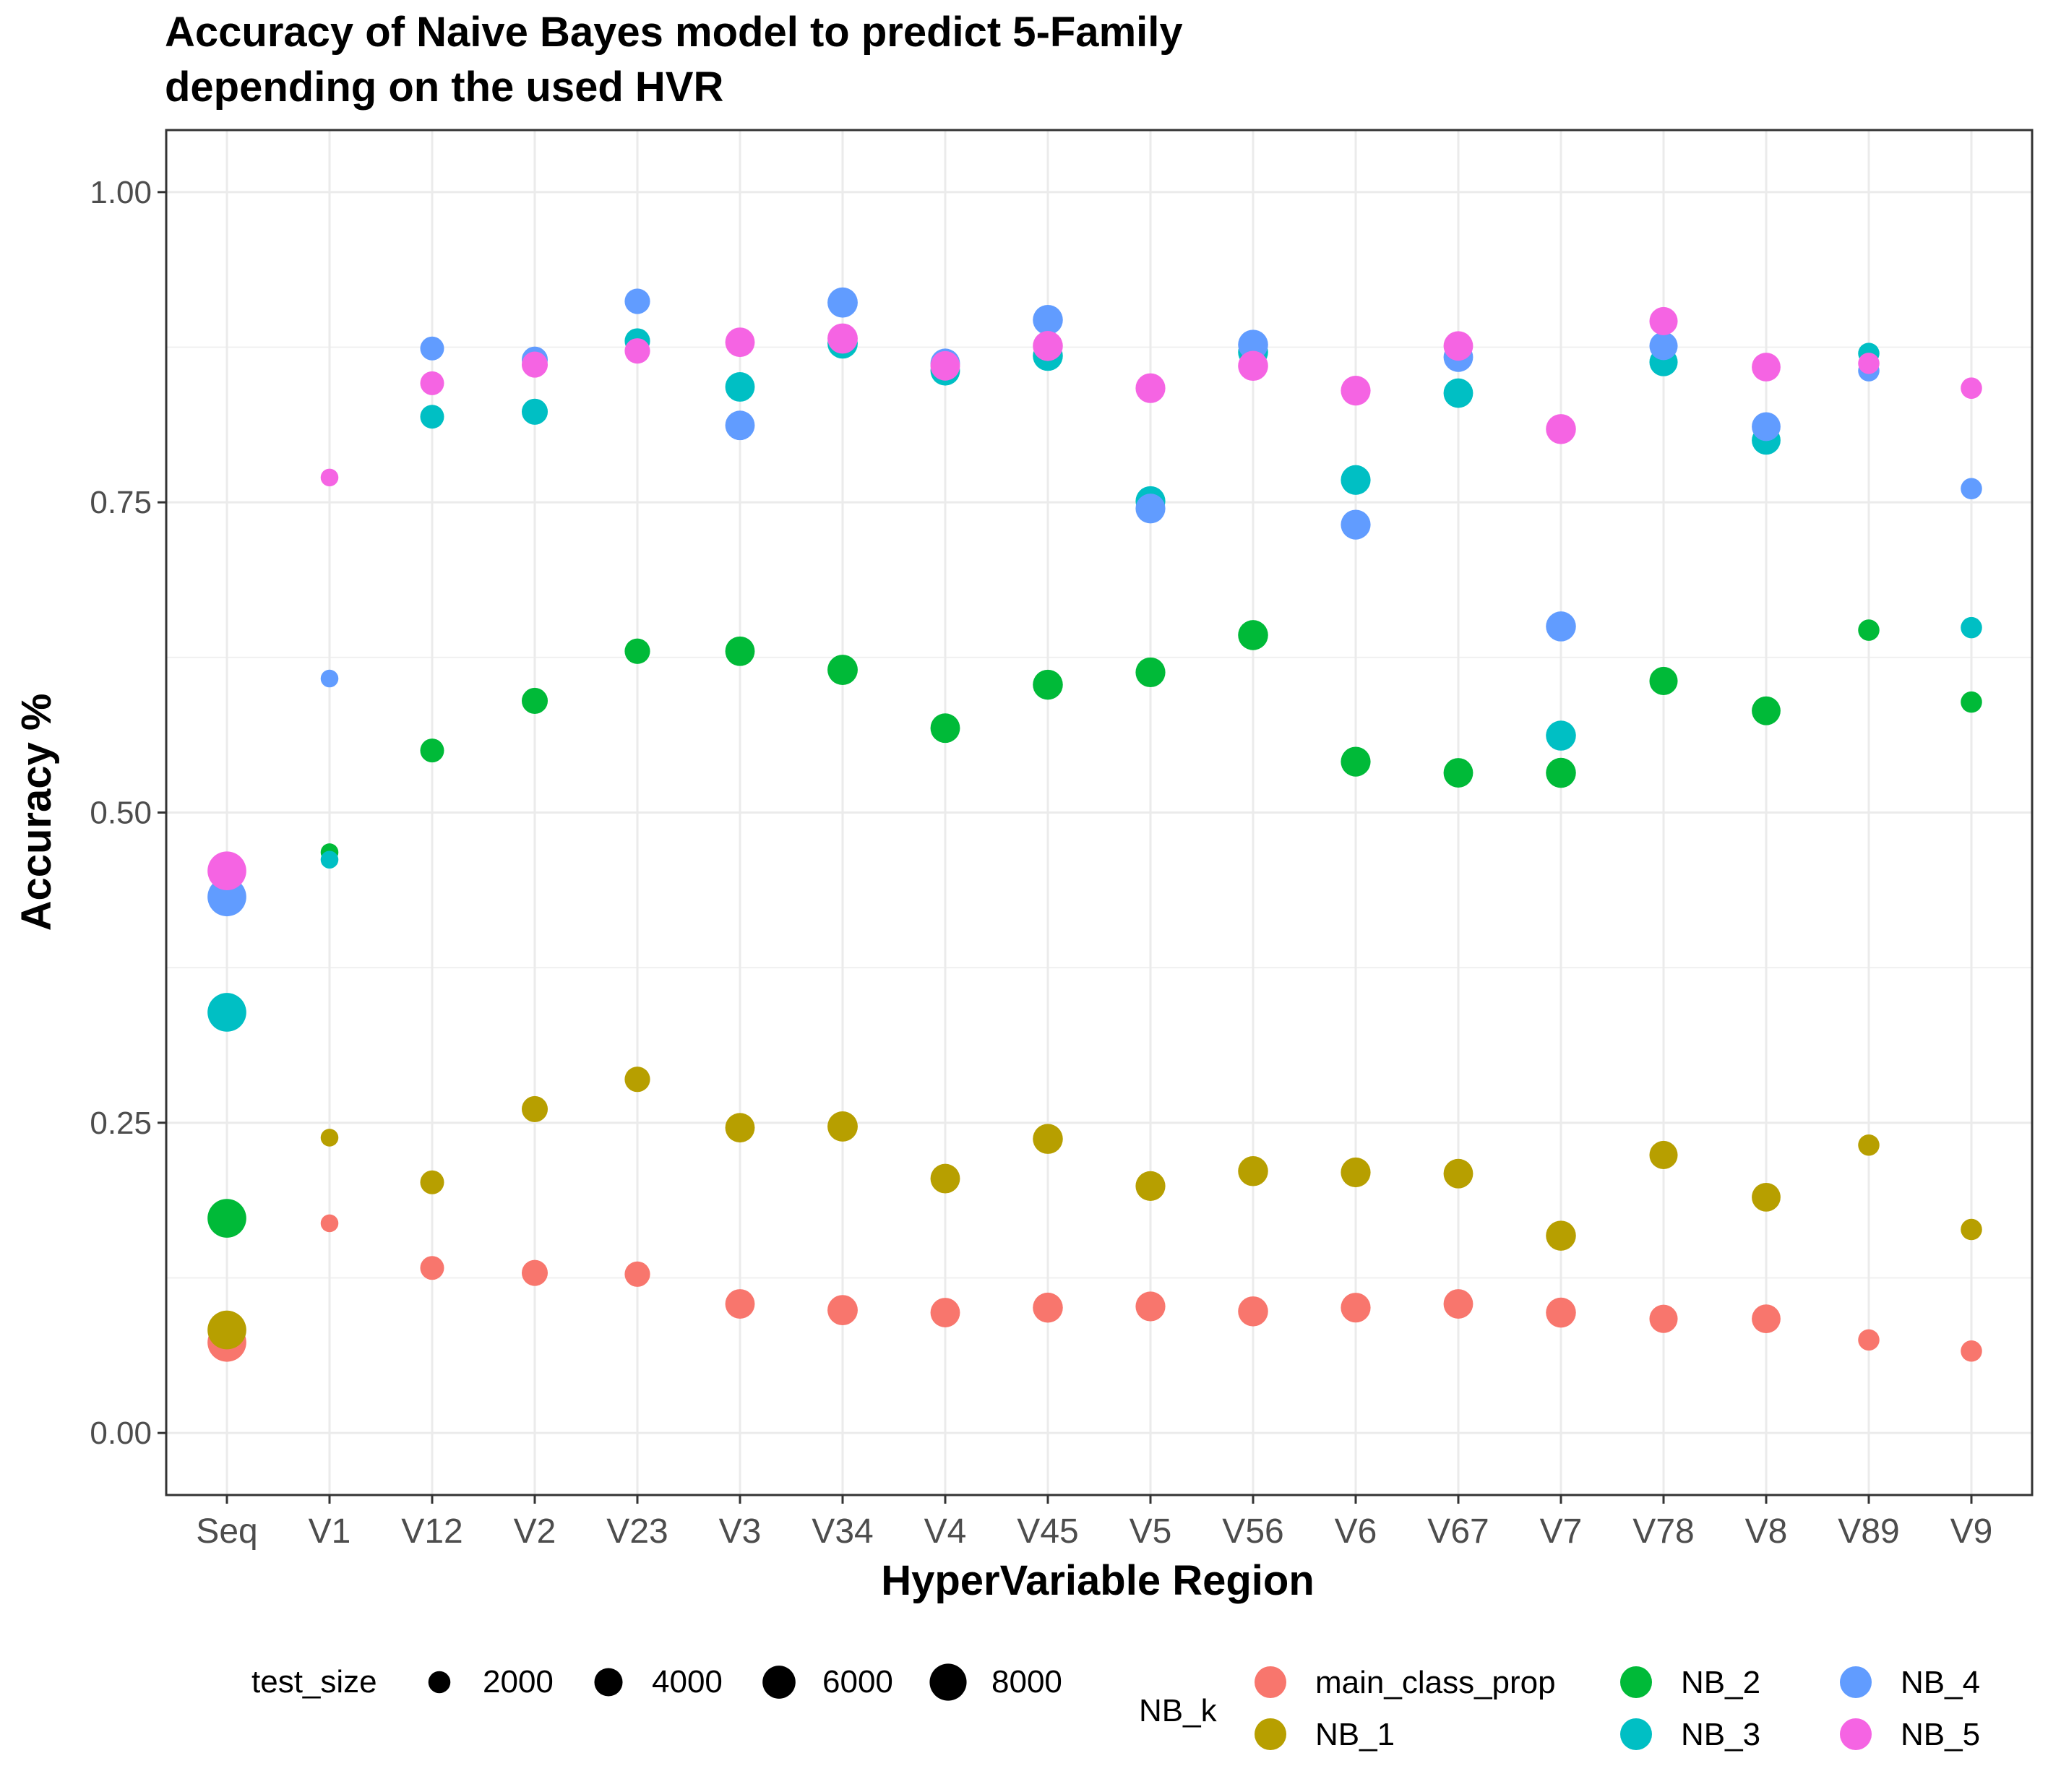 The width and height of the screenshot is (2048, 1792). Describe the element at coordinates (637, 1531) in the screenshot. I see `x-tick-label: V23` at that location.